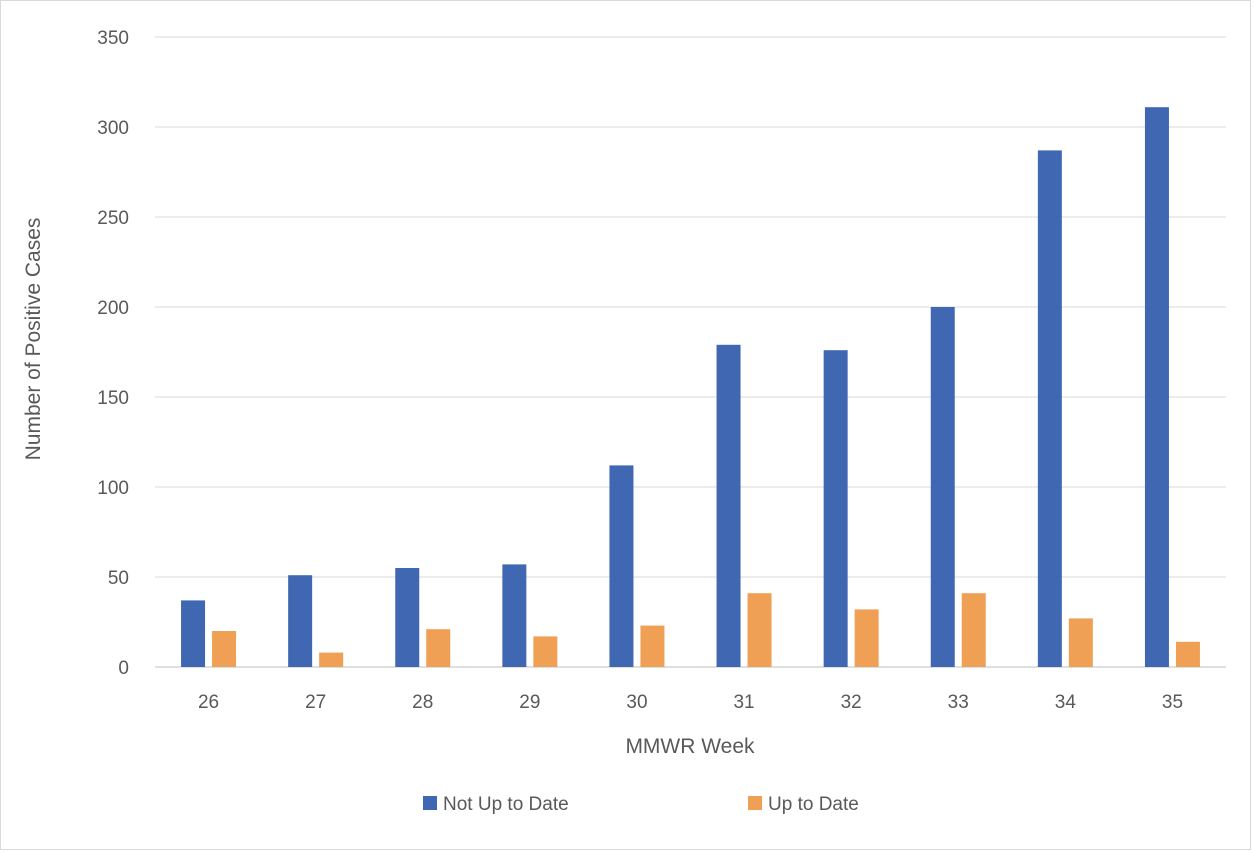  What do you see at coordinates (1066, 702) in the screenshot?
I see `x-tick-label: 34` at bounding box center [1066, 702].